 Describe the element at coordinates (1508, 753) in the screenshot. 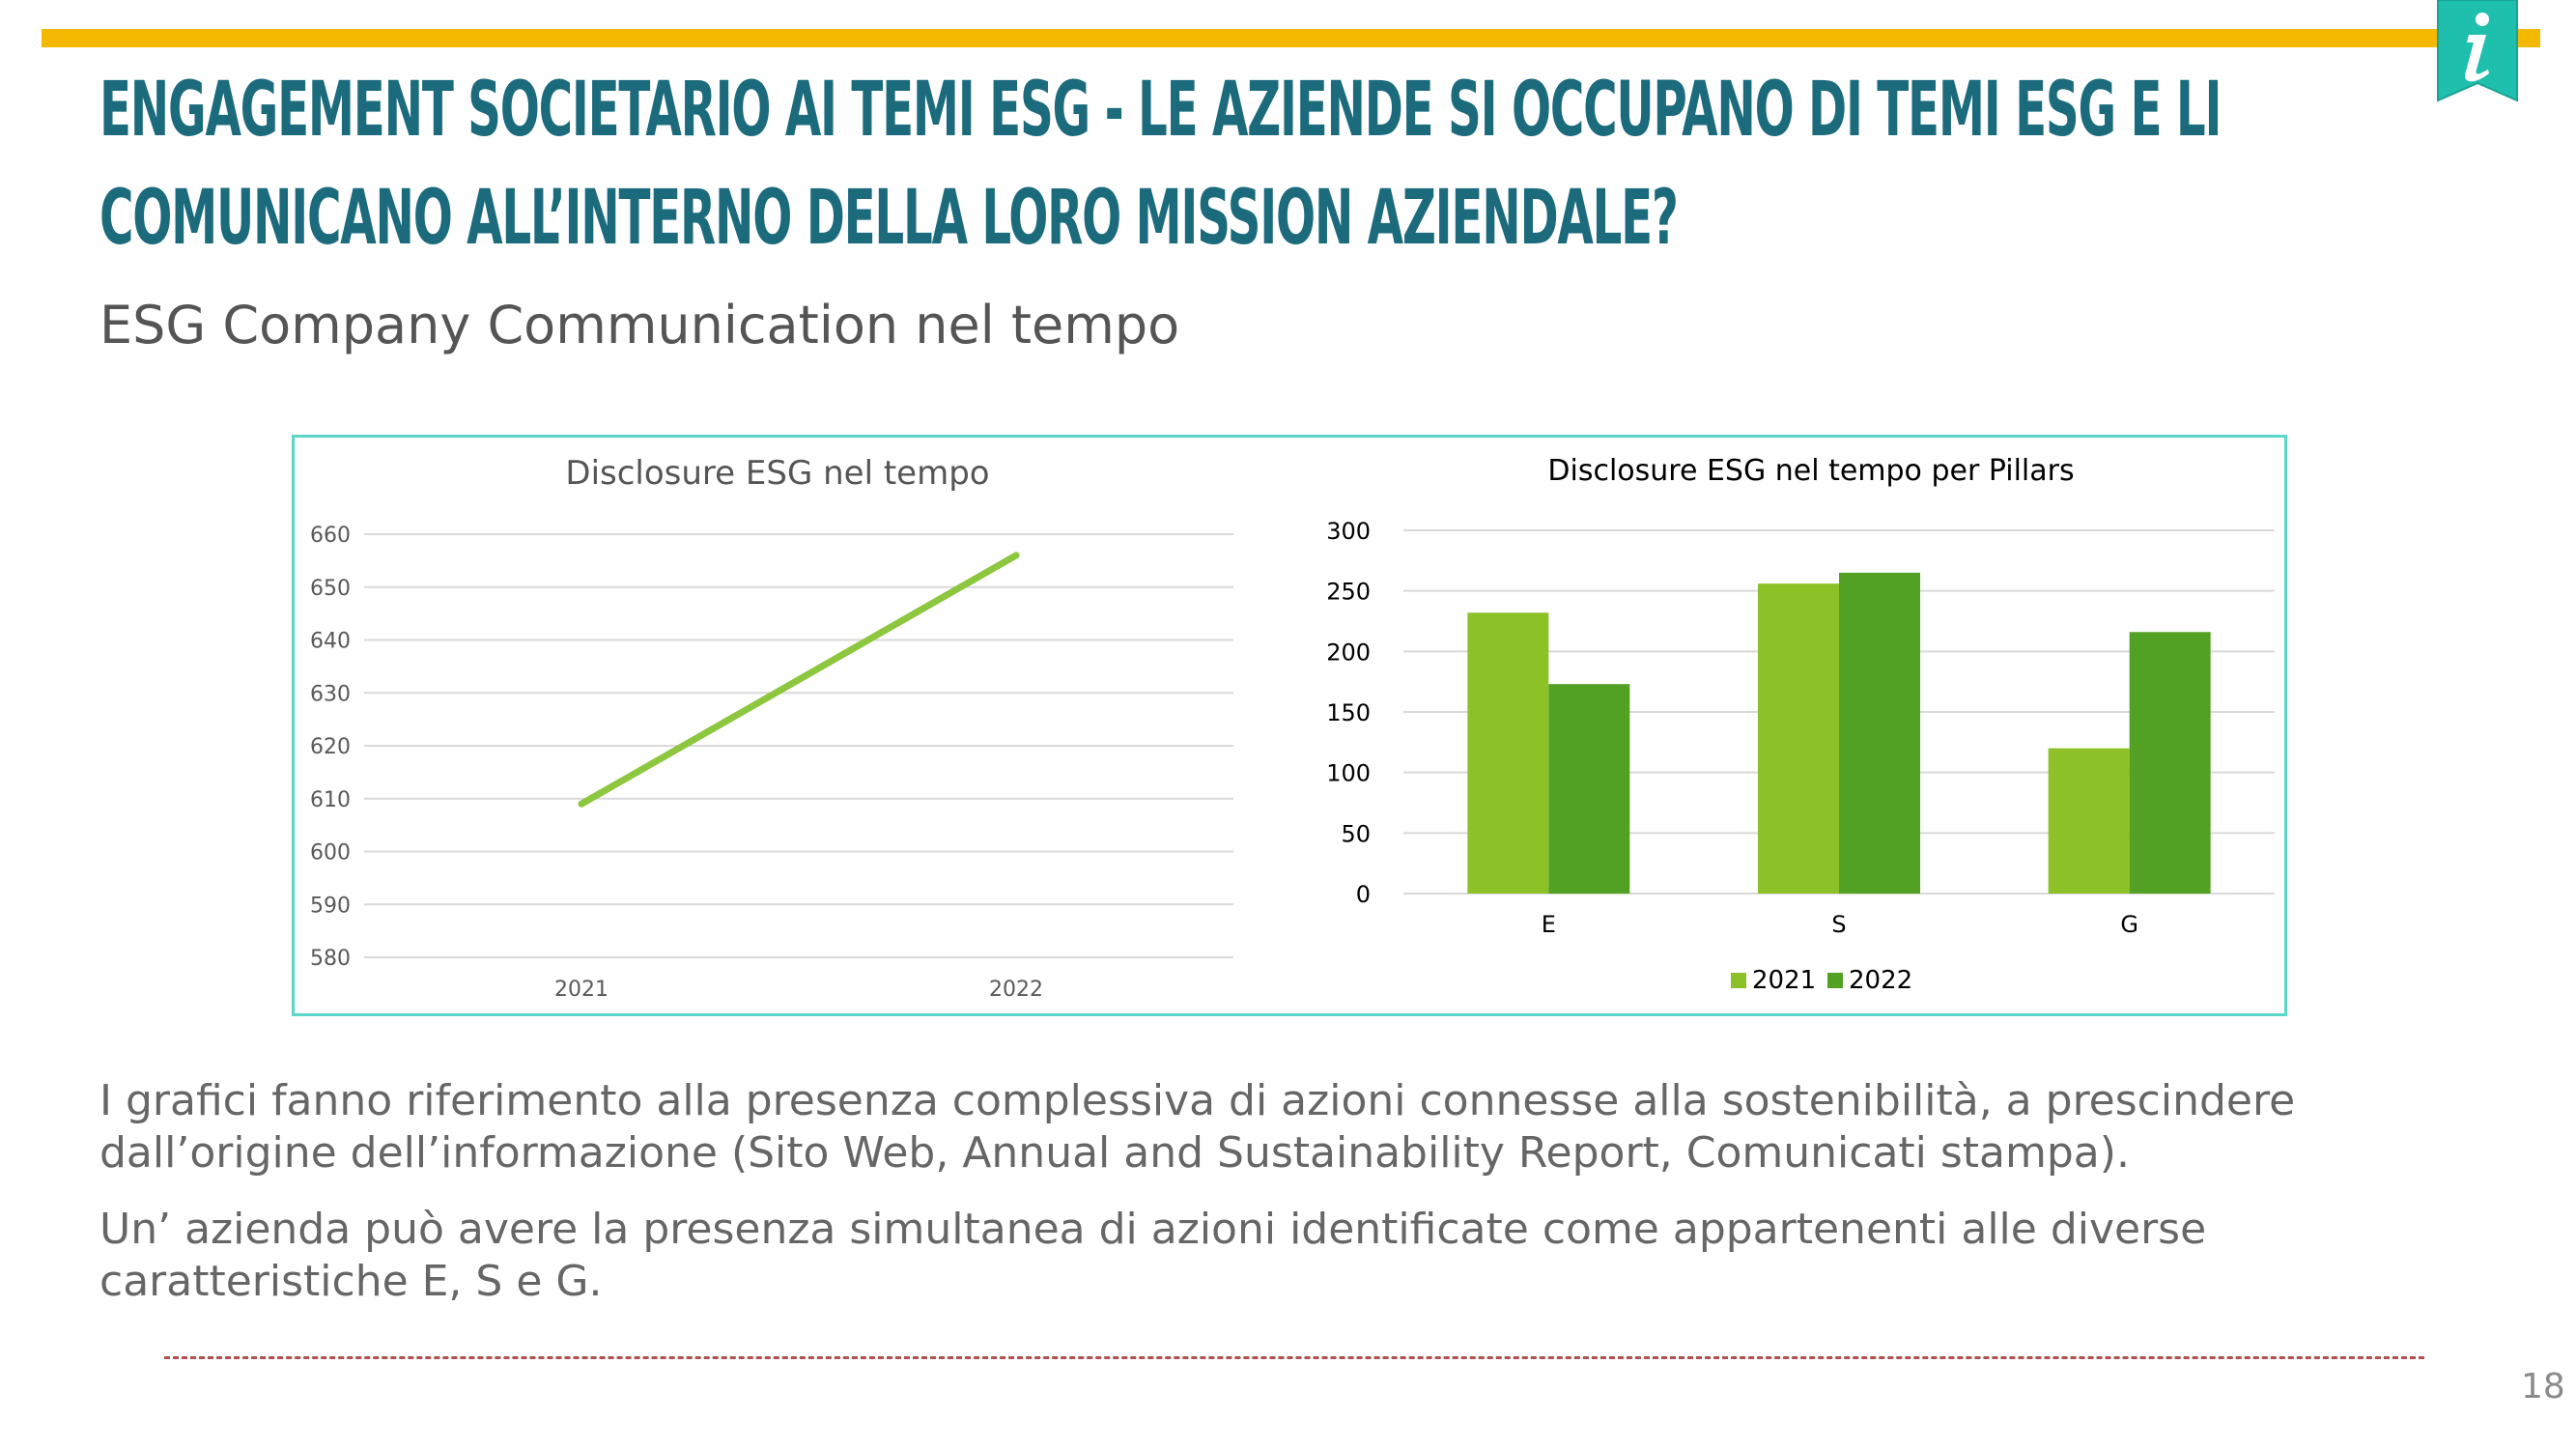

I see `bar-E-2021` at that location.